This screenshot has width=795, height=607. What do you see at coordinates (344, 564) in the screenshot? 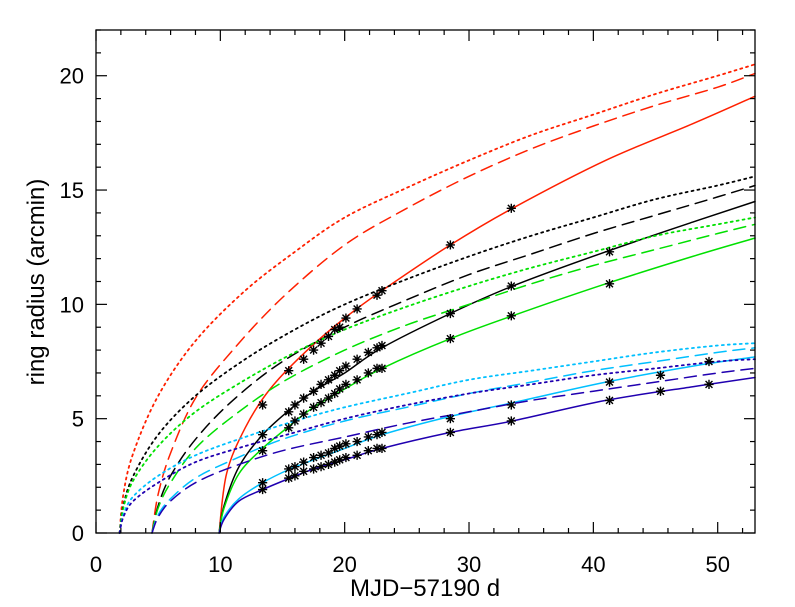
I see `x-tick-label: 20` at bounding box center [344, 564].